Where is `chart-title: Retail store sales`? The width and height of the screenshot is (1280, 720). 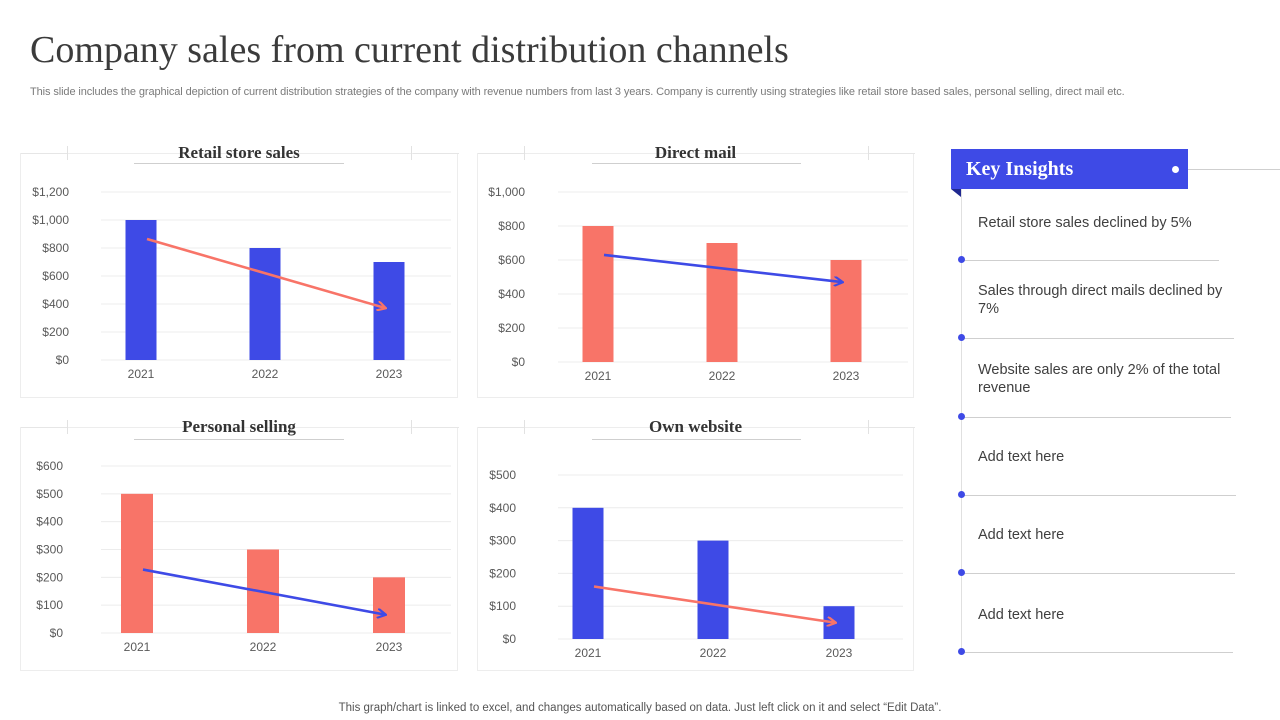
chart-title: Retail store sales is located at coordinates (239, 152).